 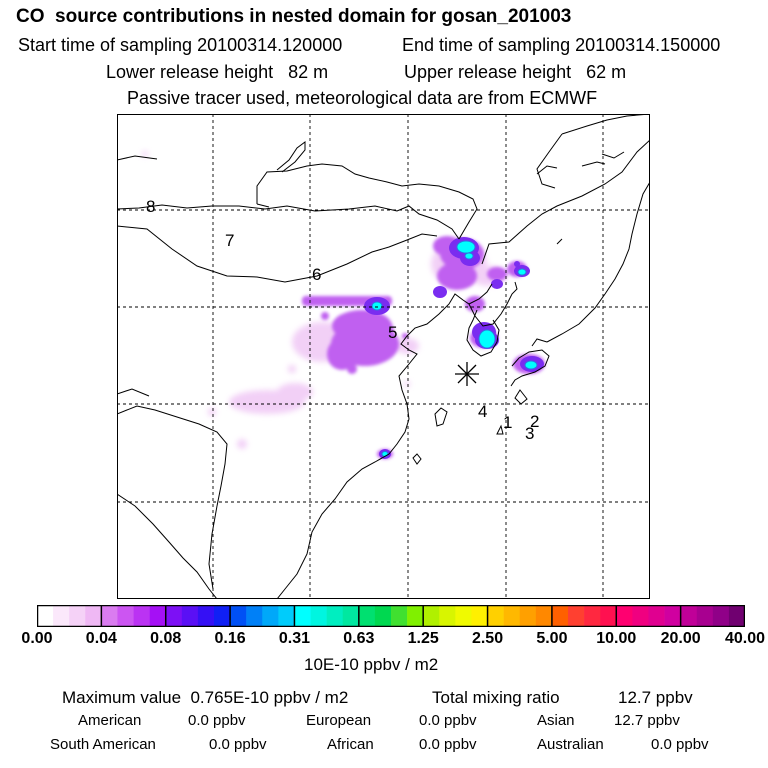 What do you see at coordinates (552, 638) in the screenshot?
I see `colorbar-tick-label: 5.00` at bounding box center [552, 638].